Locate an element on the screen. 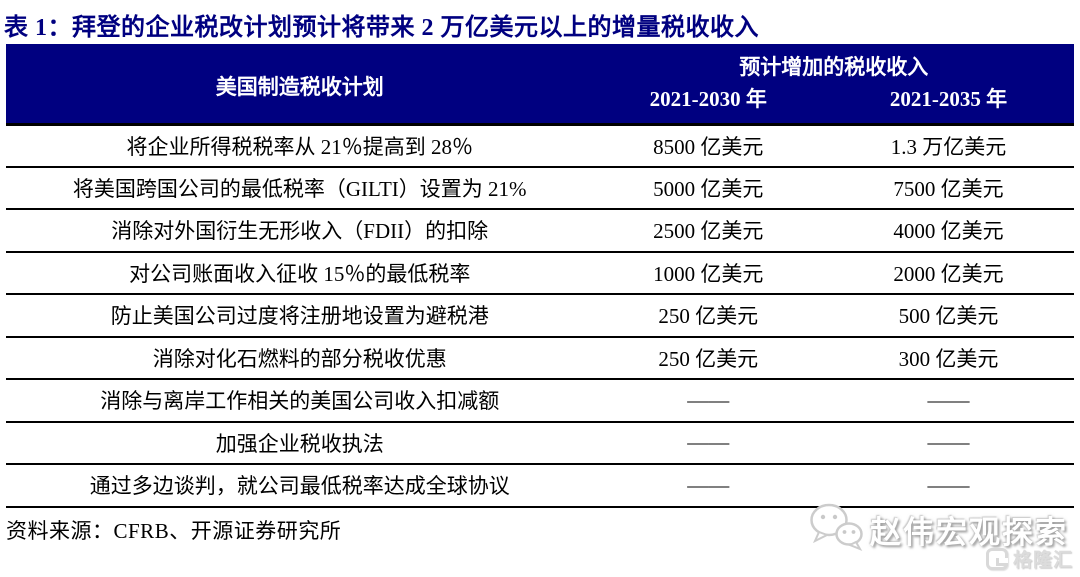  plan-cell: 将美国跨国公司的最低税率（GILTI）设置为 21% is located at coordinates (300, 188).